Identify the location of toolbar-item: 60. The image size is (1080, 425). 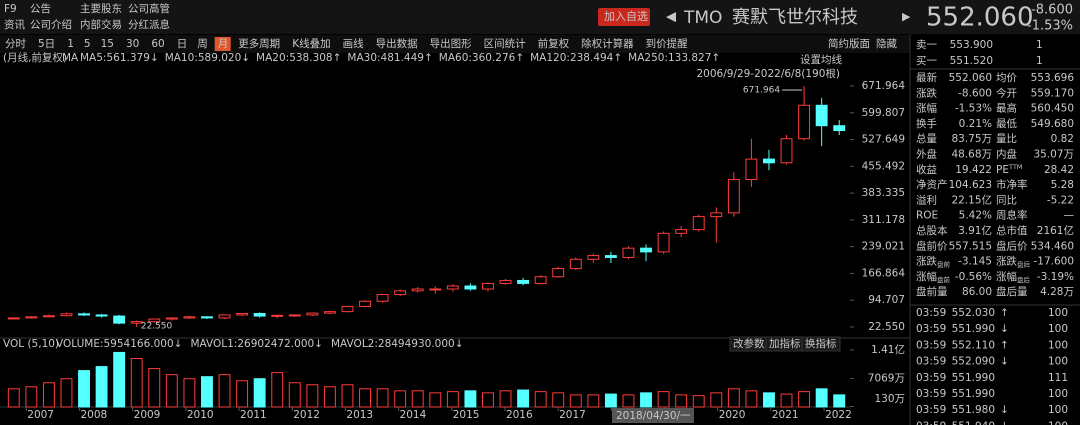
(157, 44).